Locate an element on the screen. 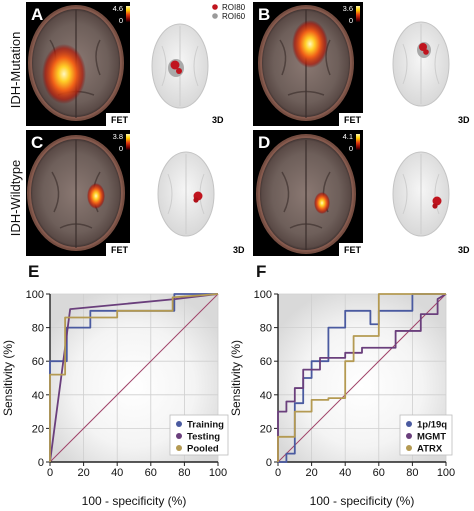  legend-roi60: ROI60 is located at coordinates (234, 16).